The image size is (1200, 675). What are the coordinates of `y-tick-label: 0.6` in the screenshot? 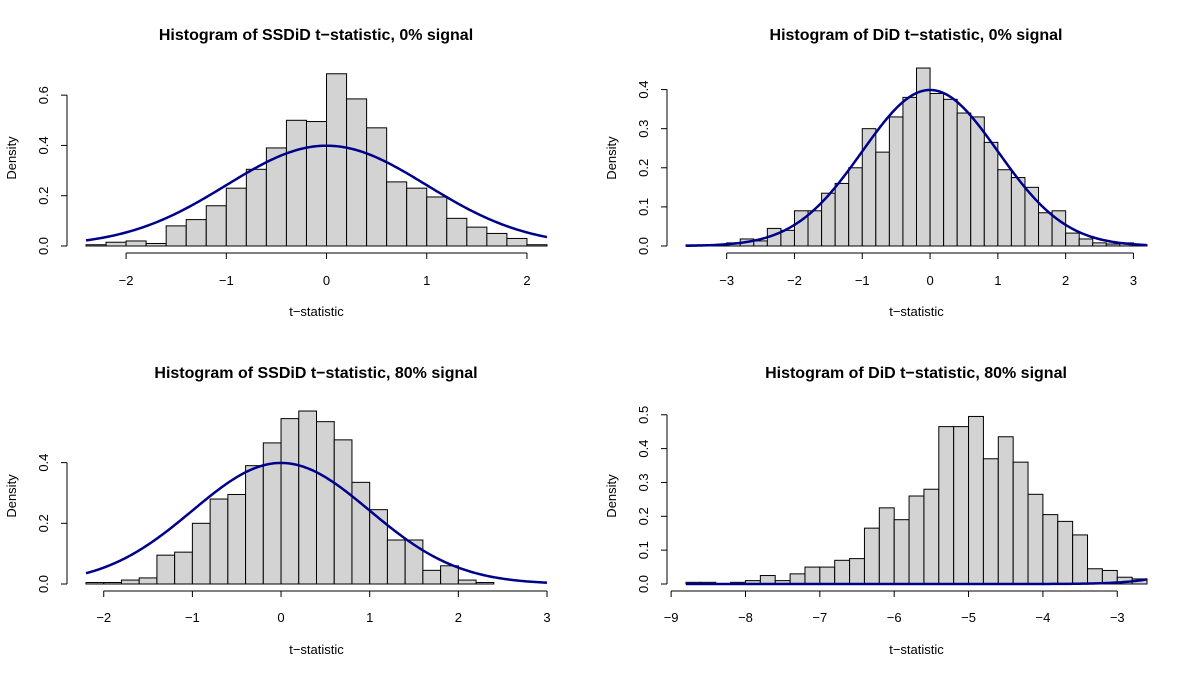 It's located at (43, 95).